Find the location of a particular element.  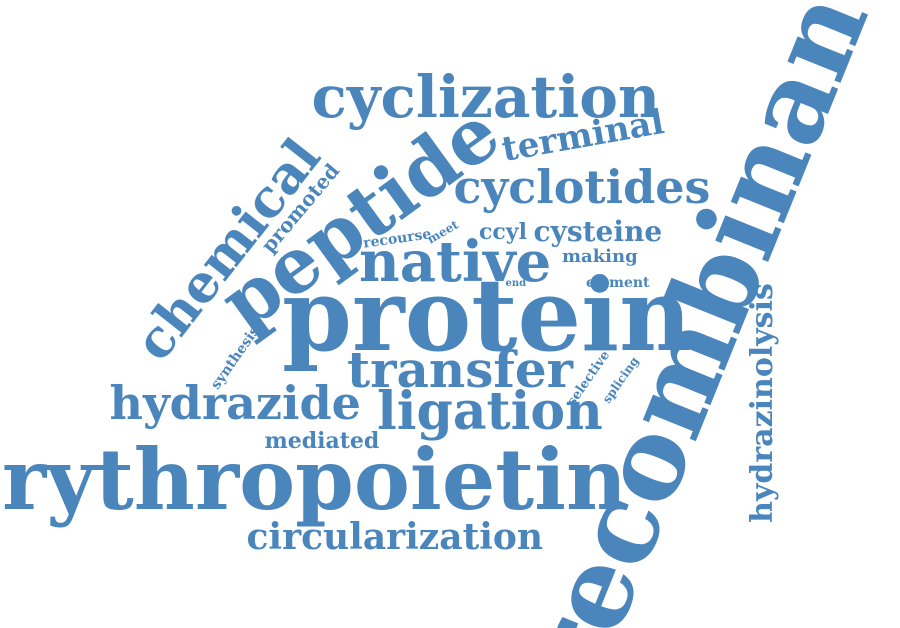

word-mediated: mediated is located at coordinates (322, 441).